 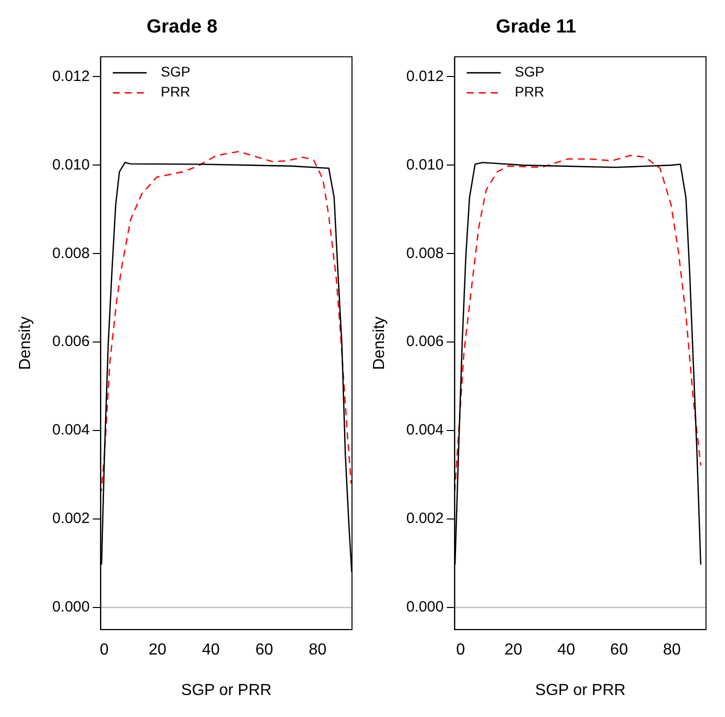 What do you see at coordinates (182, 27) in the screenshot?
I see `chart-title: Grade 8` at bounding box center [182, 27].